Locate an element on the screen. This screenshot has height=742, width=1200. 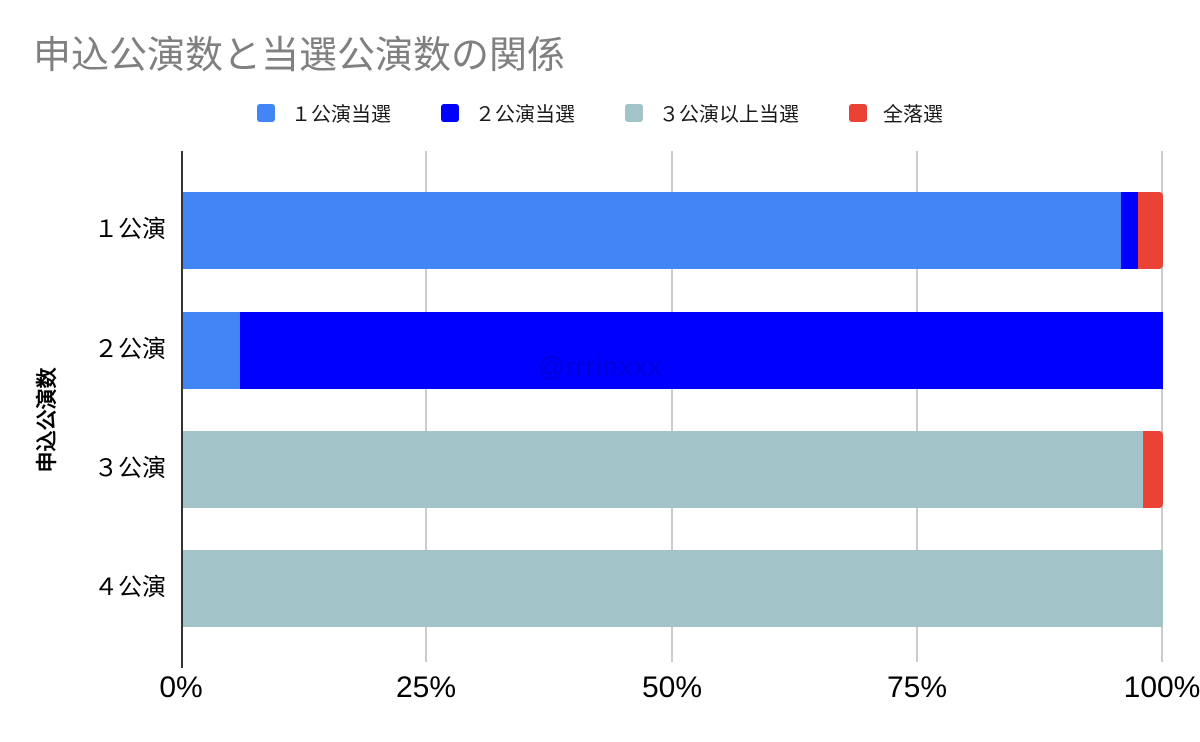
x-tick-75: 75% is located at coordinates (917, 687).